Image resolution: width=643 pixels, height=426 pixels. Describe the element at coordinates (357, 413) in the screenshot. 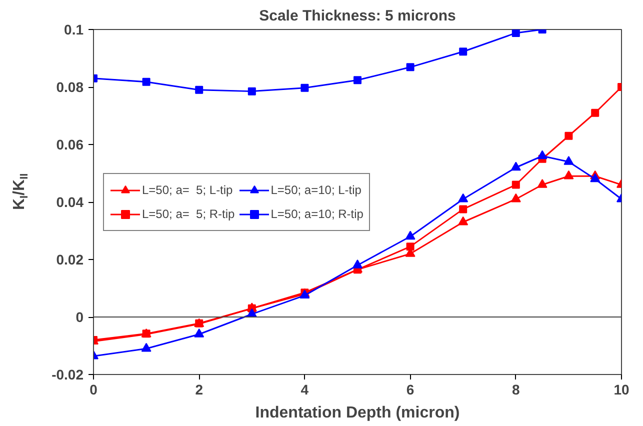

I see `x-axis-title: Indentation Depth (micron)` at that location.